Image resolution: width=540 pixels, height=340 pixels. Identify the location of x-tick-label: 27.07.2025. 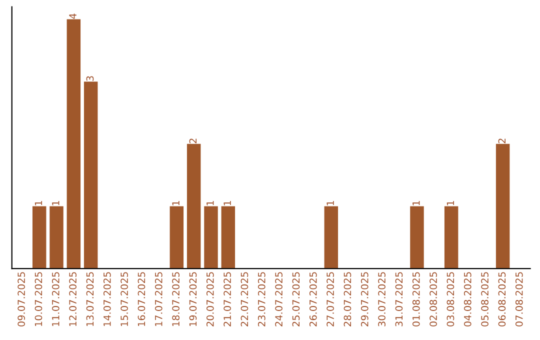
(330, 299).